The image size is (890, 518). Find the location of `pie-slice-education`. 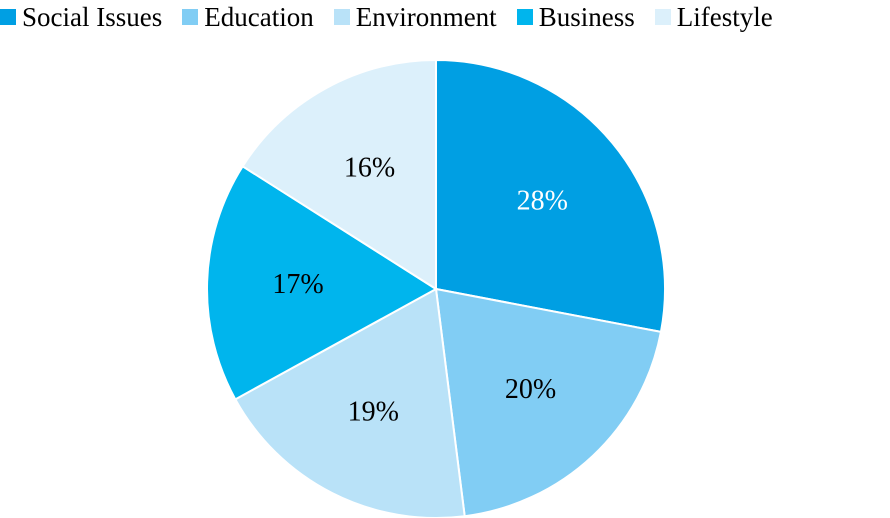

pie-slice-education is located at coordinates (548, 403).